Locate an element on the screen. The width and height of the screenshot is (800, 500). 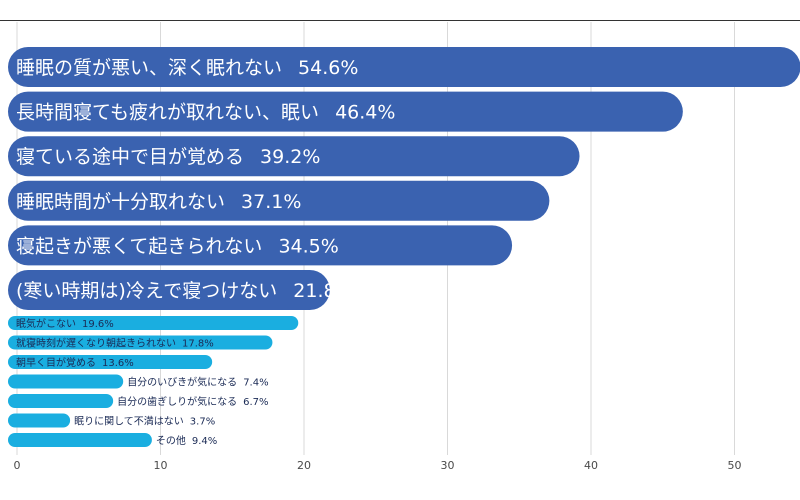
value-label: 39.2% is located at coordinates (290, 157).